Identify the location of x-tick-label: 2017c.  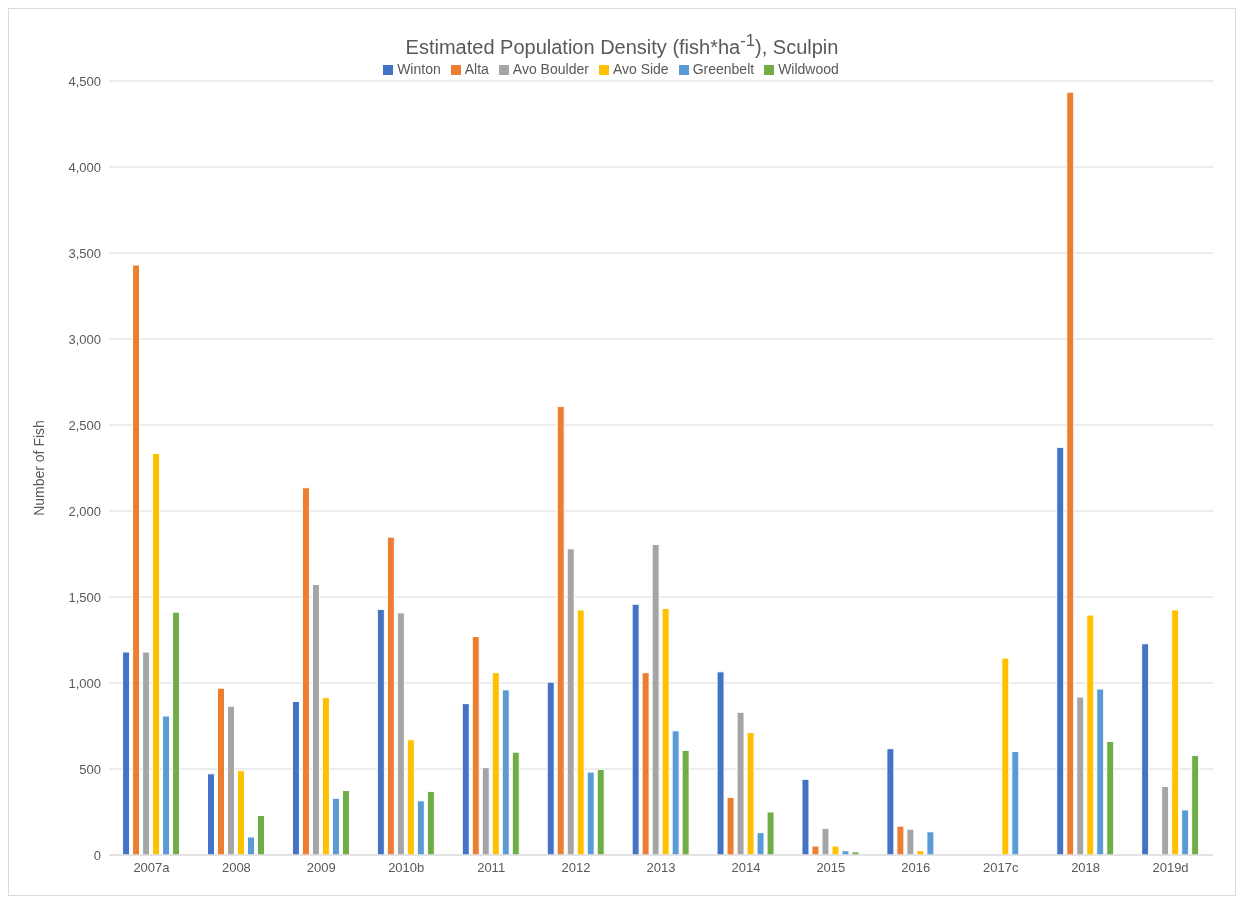
(1000, 868).